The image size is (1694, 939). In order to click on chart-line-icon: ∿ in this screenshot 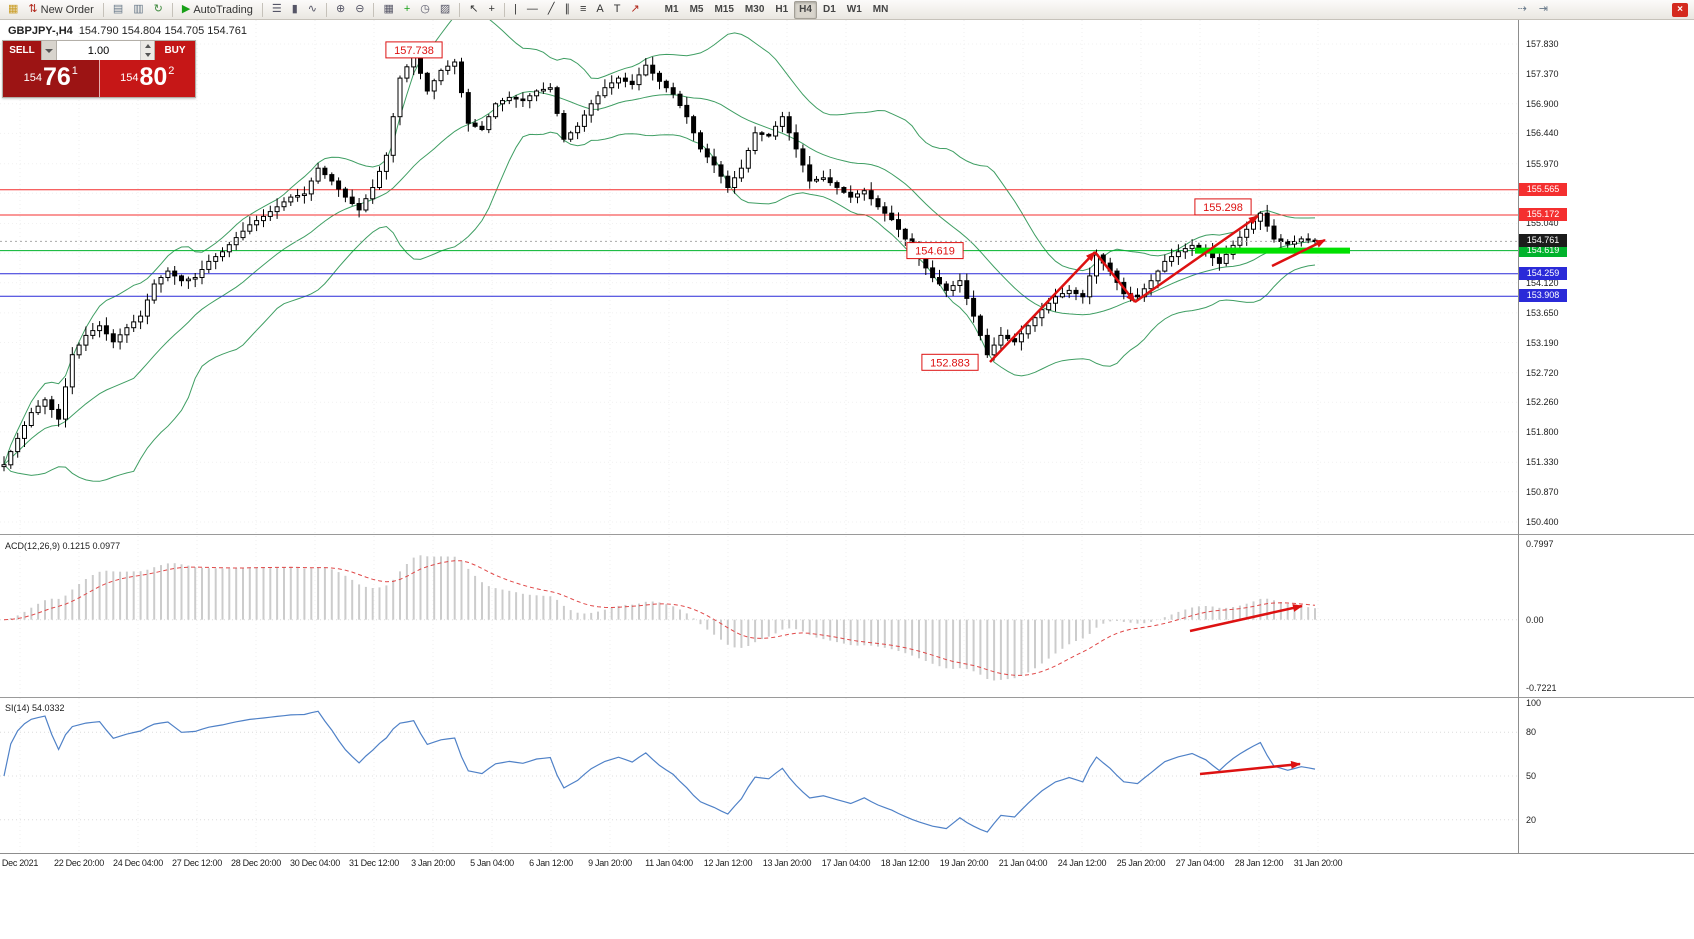, I will do `click(312, 9)`.